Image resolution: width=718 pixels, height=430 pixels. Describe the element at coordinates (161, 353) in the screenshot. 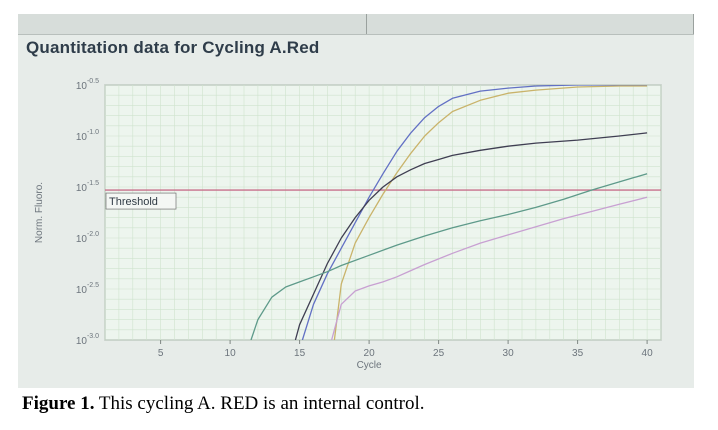

I see `x-tick-label: 5` at that location.